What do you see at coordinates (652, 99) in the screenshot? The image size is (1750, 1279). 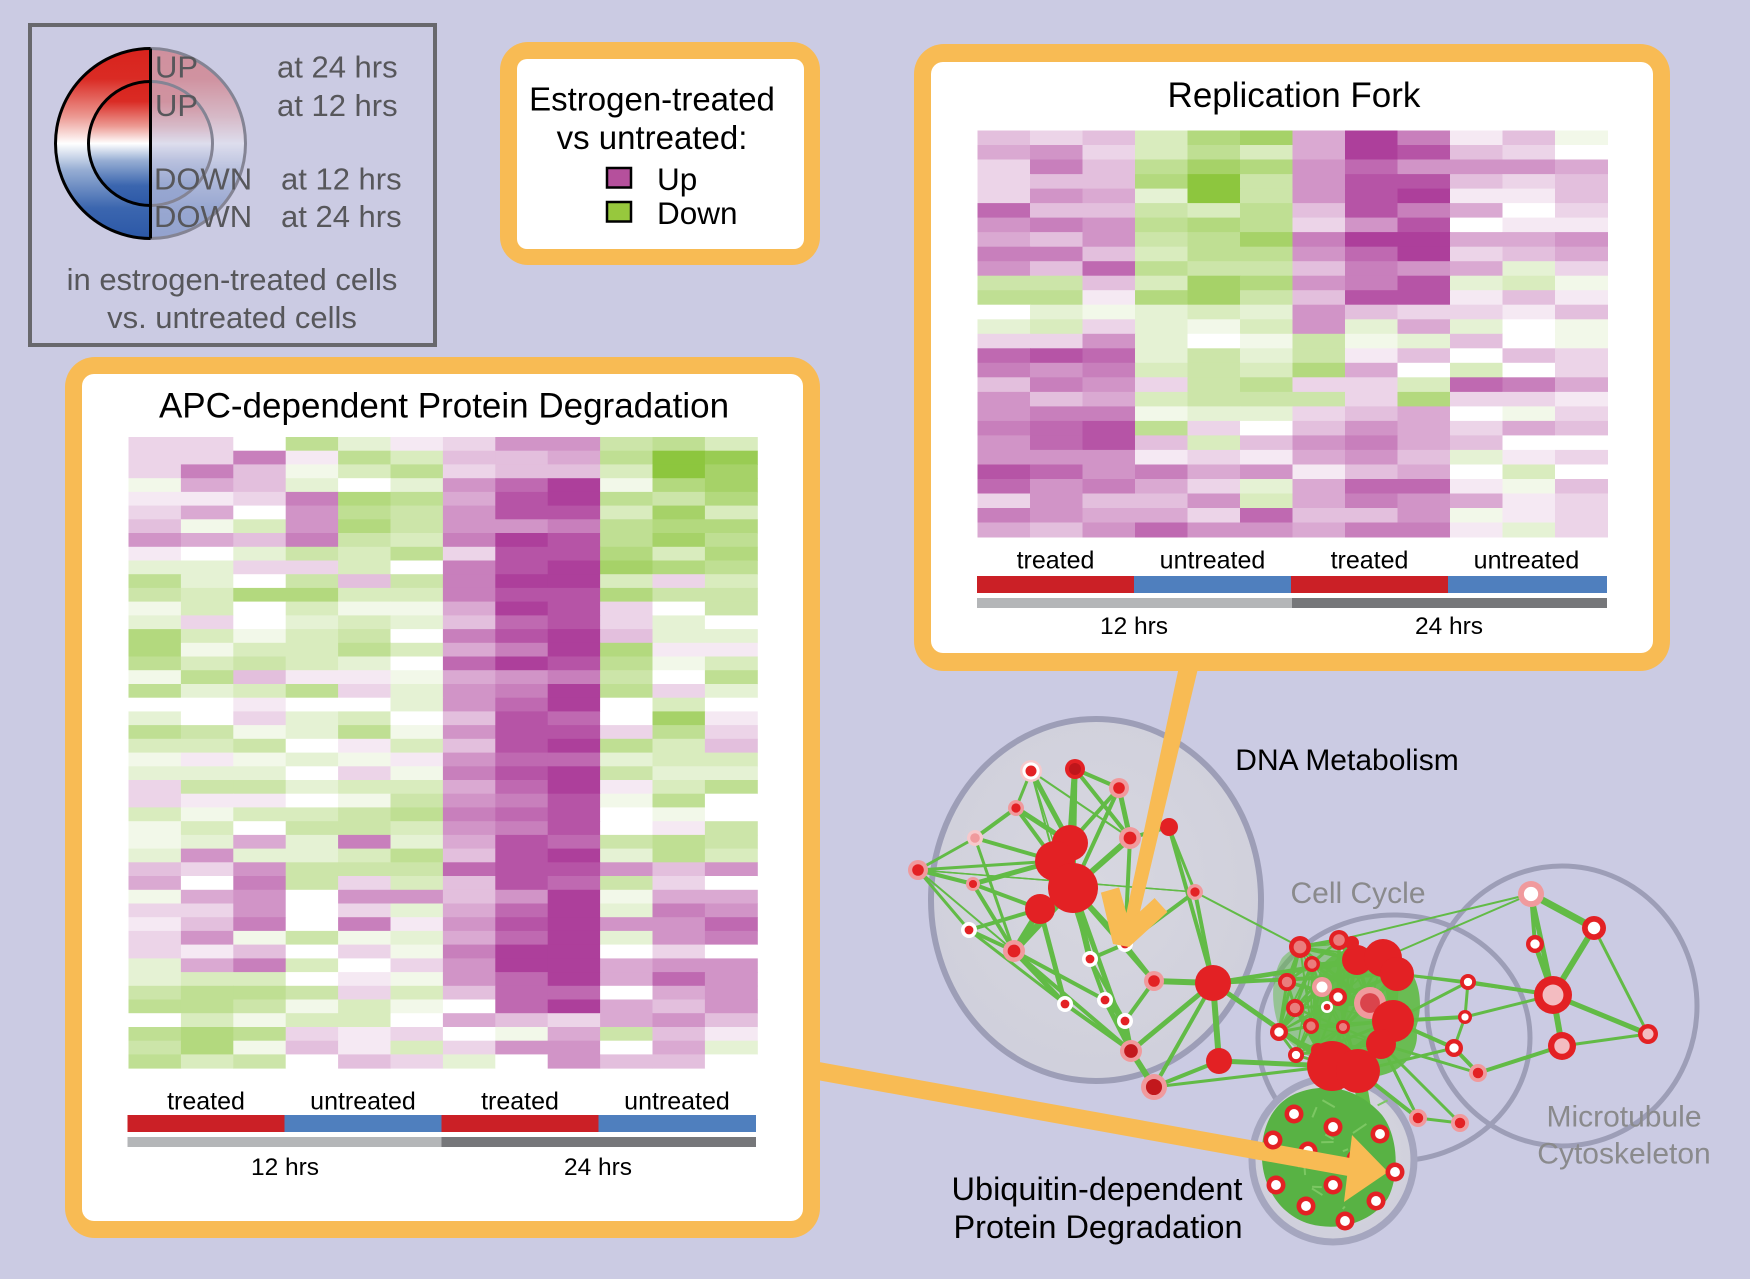 I see `svg-text: Estrogen-treated` at bounding box center [652, 99].